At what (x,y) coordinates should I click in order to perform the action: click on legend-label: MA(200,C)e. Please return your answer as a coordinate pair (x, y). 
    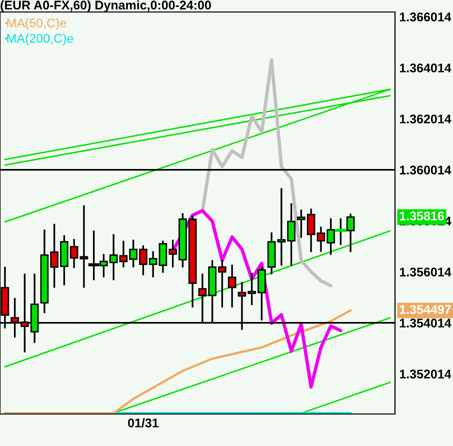
    Looking at the image, I should click on (40, 40).